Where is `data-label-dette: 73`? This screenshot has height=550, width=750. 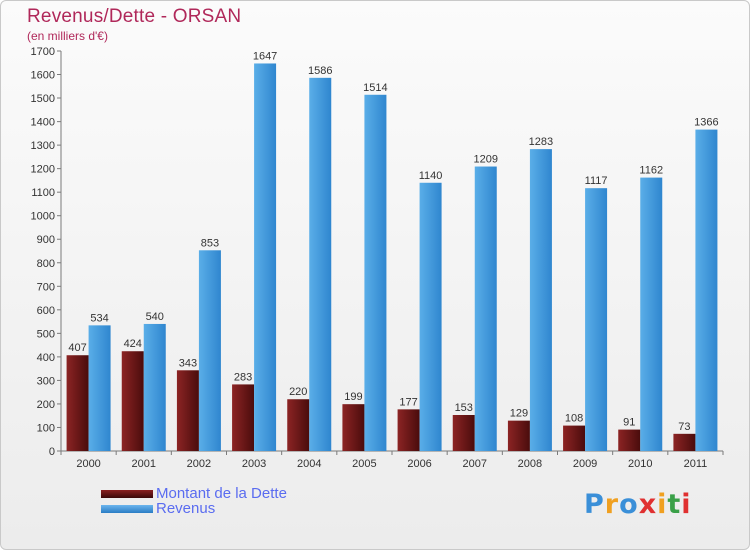 data-label-dette: 73 is located at coordinates (684, 427).